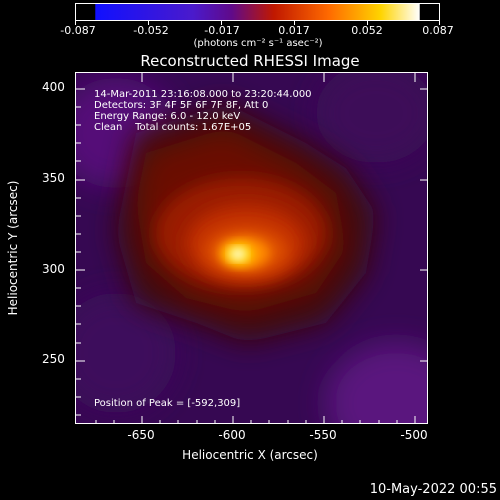 The height and width of the screenshot is (500, 500). I want to click on colorbar-tick-label: -0.017, so click(222, 30).